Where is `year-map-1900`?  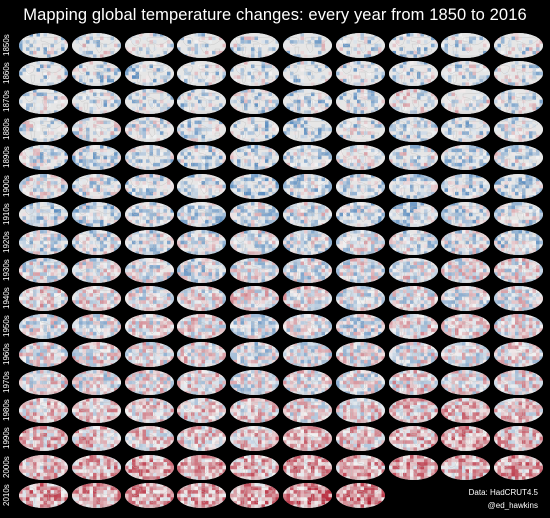 year-map-1900 is located at coordinates (43, 186).